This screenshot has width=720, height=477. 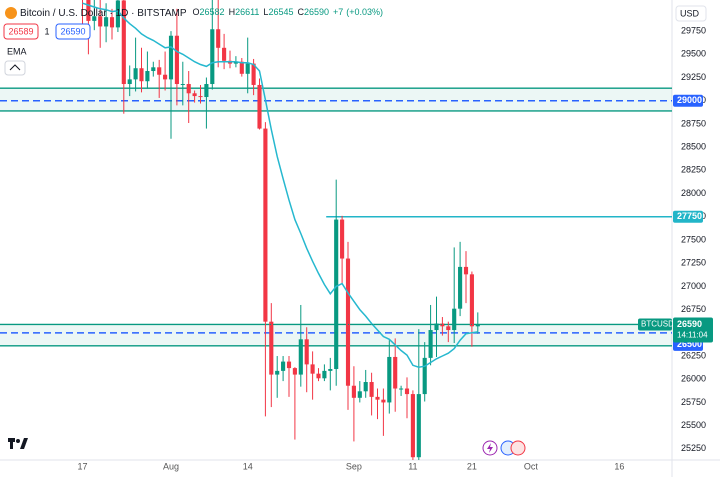 What do you see at coordinates (11, 13) in the screenshot?
I see `symbol-logo` at bounding box center [11, 13].